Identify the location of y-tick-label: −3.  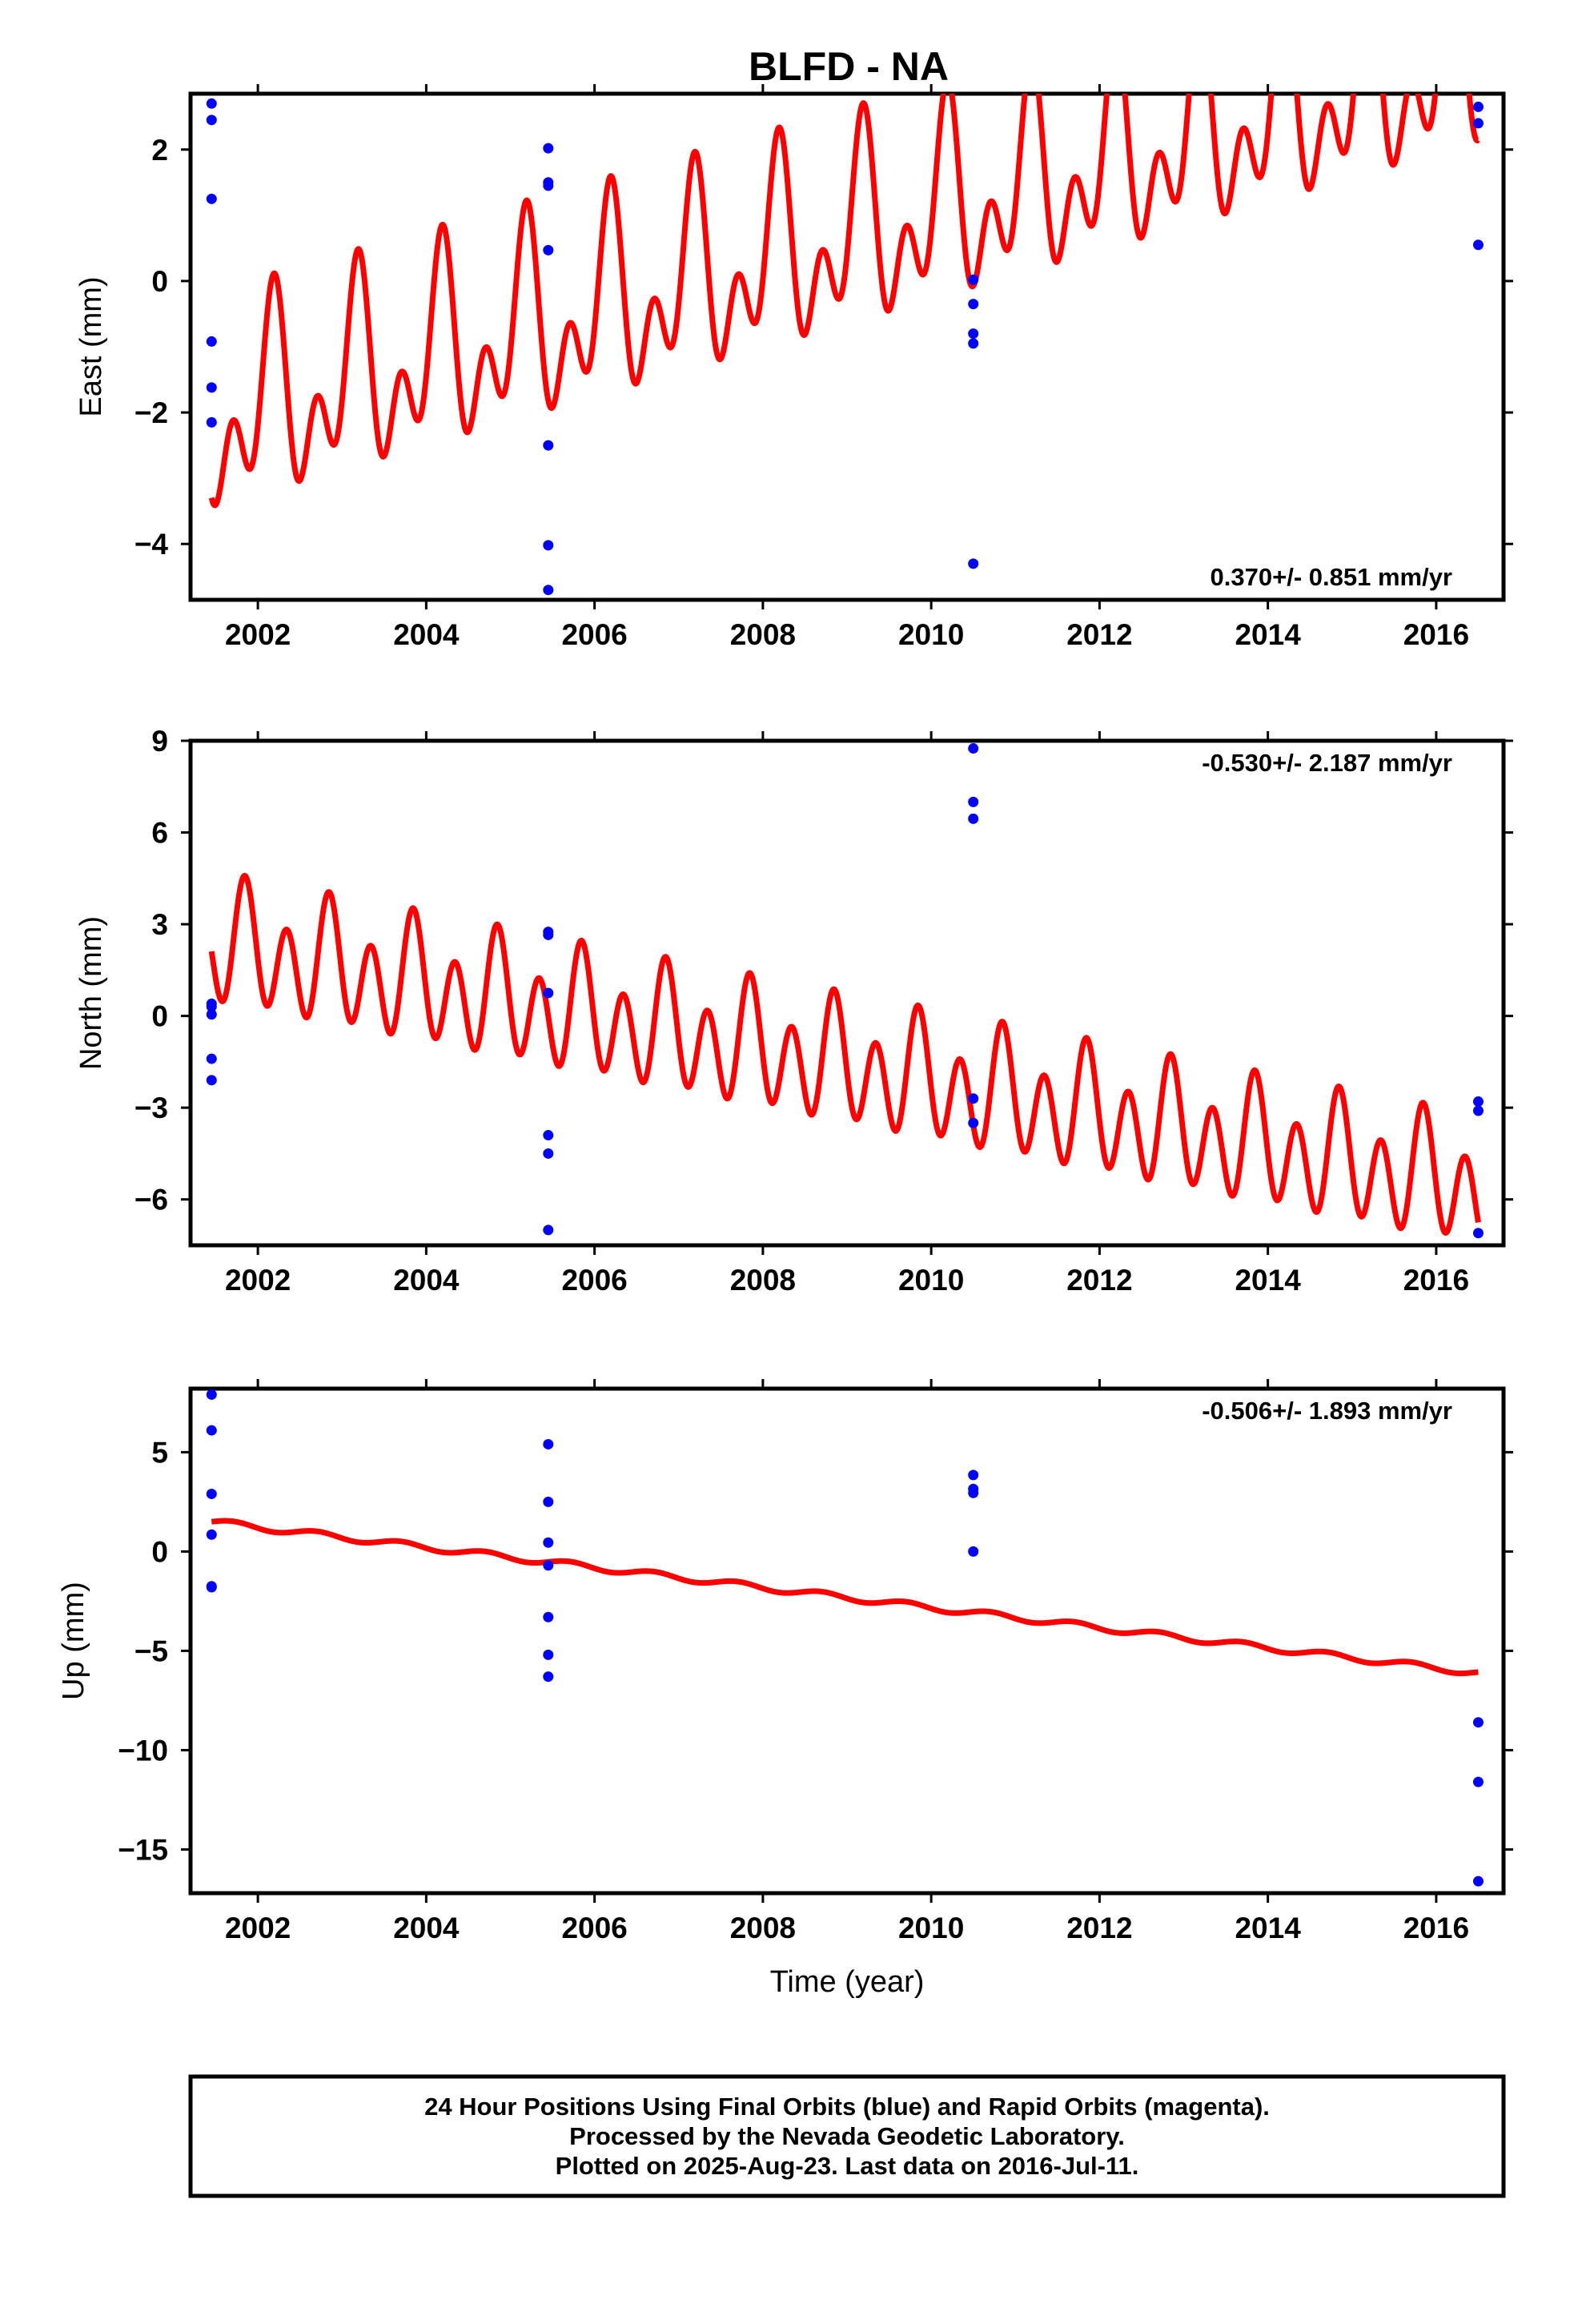
(151, 1108).